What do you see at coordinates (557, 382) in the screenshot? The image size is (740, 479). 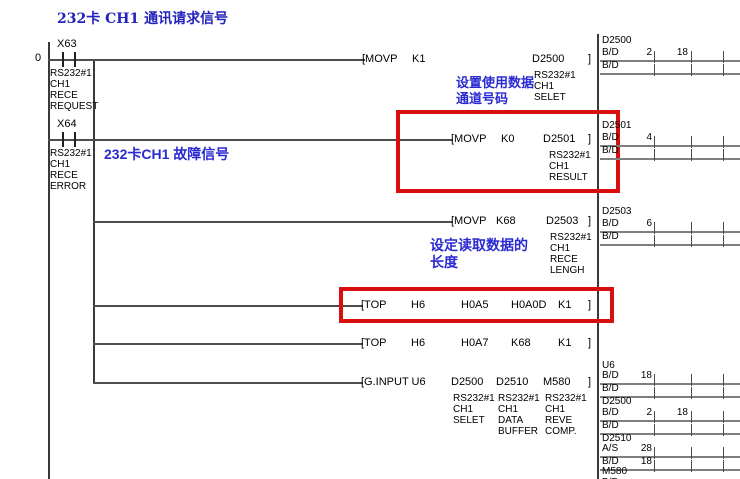 I see `instr-ginput-arg3: M580` at bounding box center [557, 382].